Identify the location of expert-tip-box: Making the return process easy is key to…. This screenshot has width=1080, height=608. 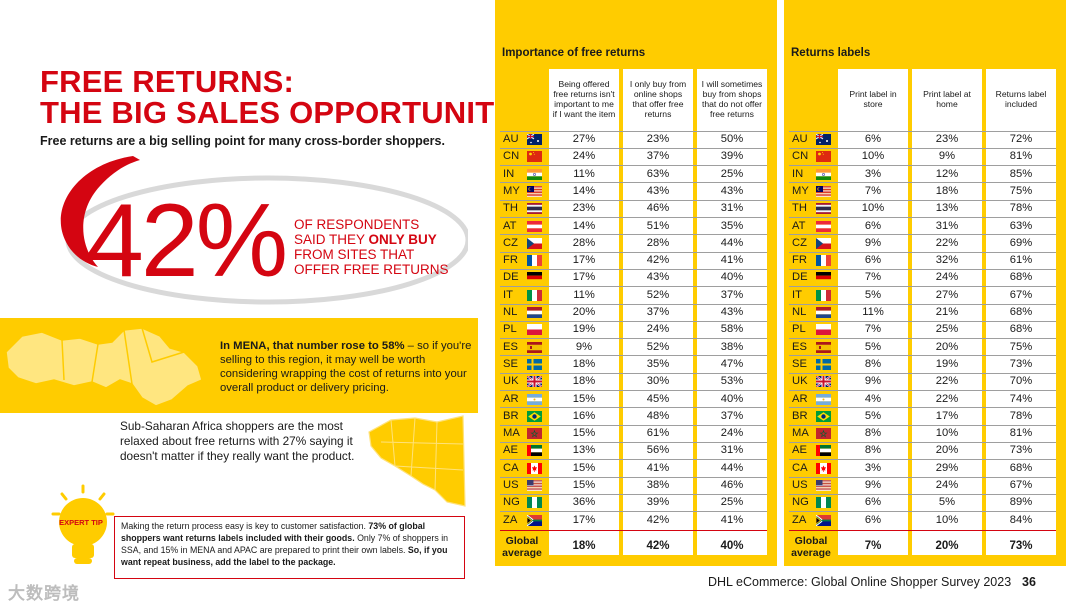
(289, 547).